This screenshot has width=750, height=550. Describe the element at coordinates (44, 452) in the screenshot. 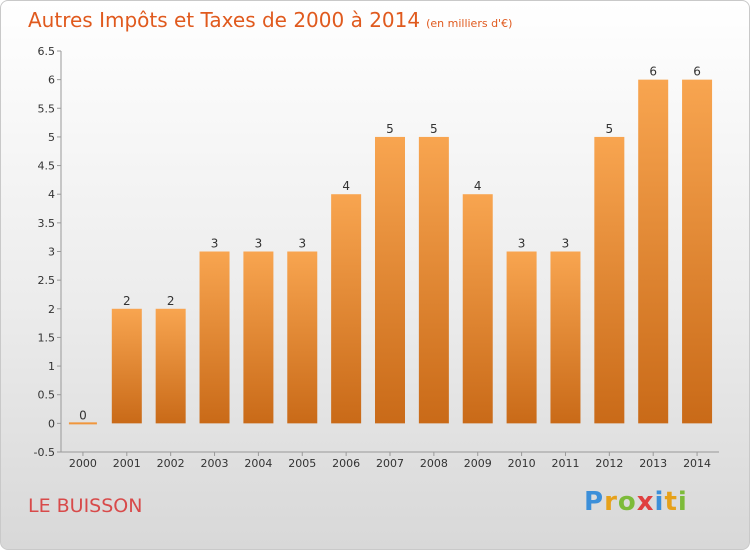

I see `y-tick-label: -0.5` at that location.